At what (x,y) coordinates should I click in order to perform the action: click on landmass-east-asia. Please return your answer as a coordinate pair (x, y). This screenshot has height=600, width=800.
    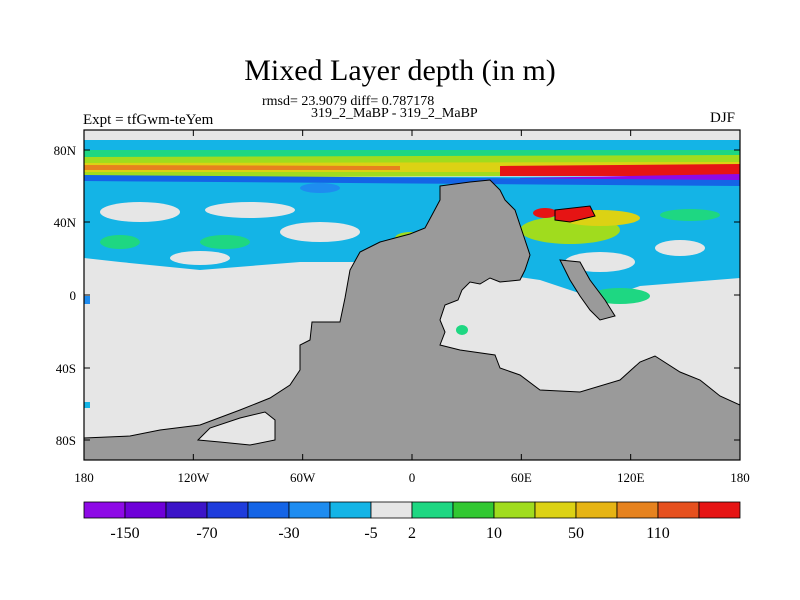
    Looking at the image, I should click on (587, 290).